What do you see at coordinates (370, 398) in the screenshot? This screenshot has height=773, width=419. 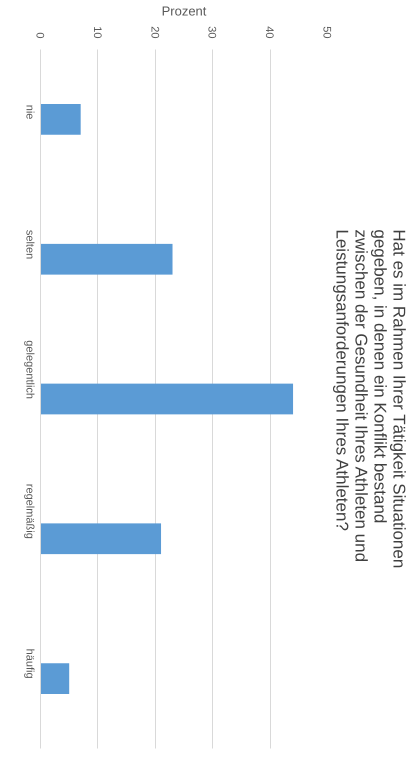 I see `text: Hat es im Rahmen Ihrer Tätigkeit Situationen gegeben, in denen ein Konflikt bestand zwischen der Gesundheit Ihres Athleten und Leistungsanforderungen Ihres Athleten?` at bounding box center [370, 398].